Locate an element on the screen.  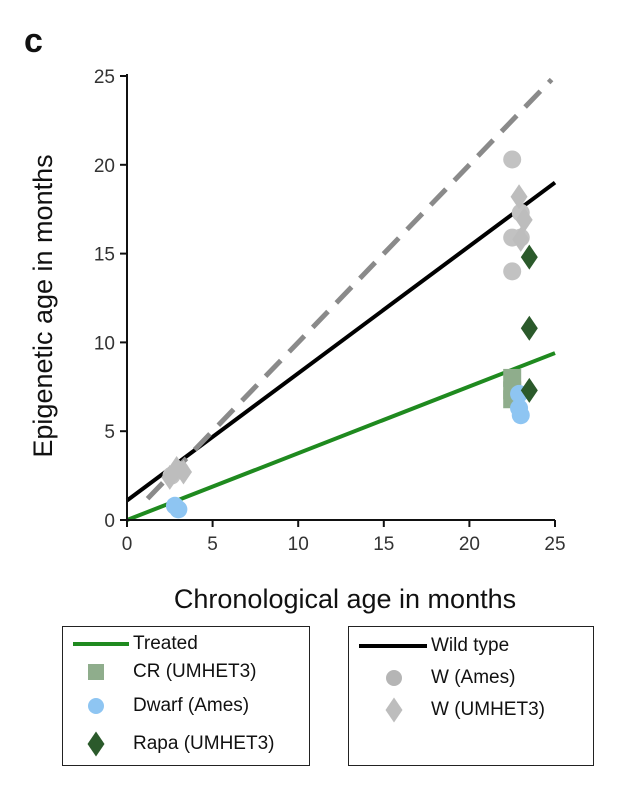
x-tick-label: 10 is located at coordinates (298, 544).